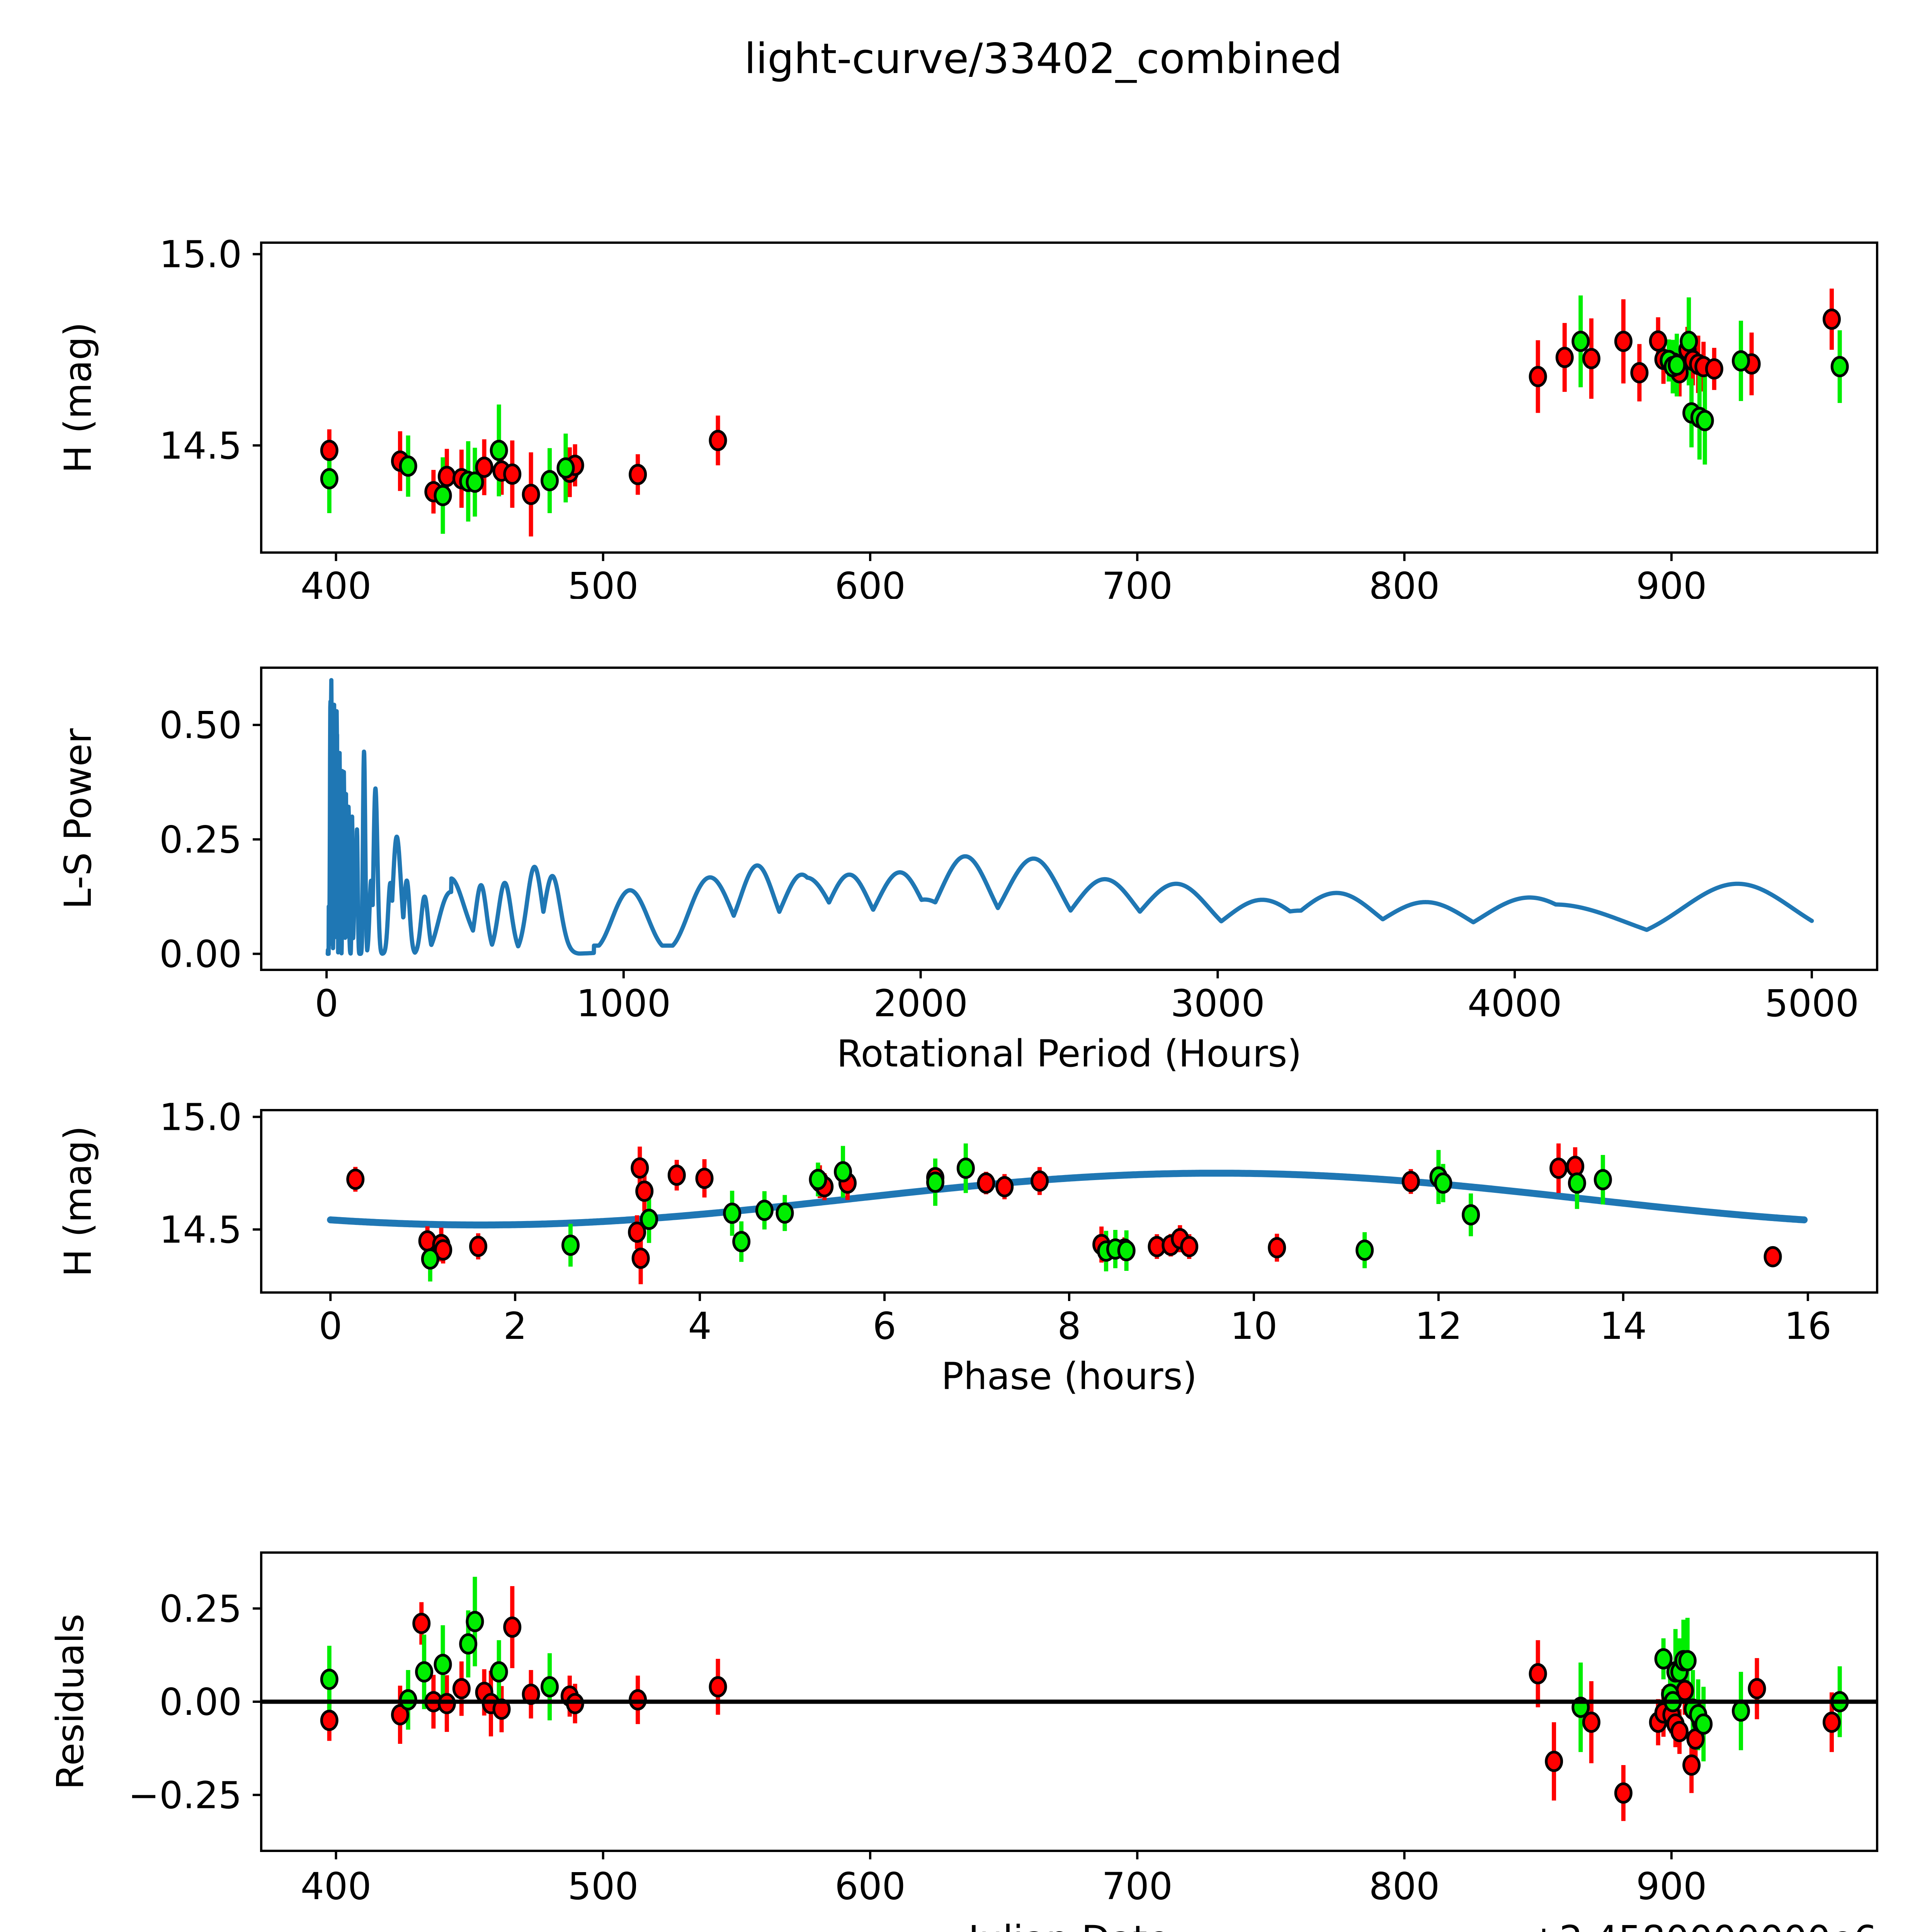 The width and height of the screenshot is (1932, 1932). I want to click on residuals-points, so click(1084, 1699).